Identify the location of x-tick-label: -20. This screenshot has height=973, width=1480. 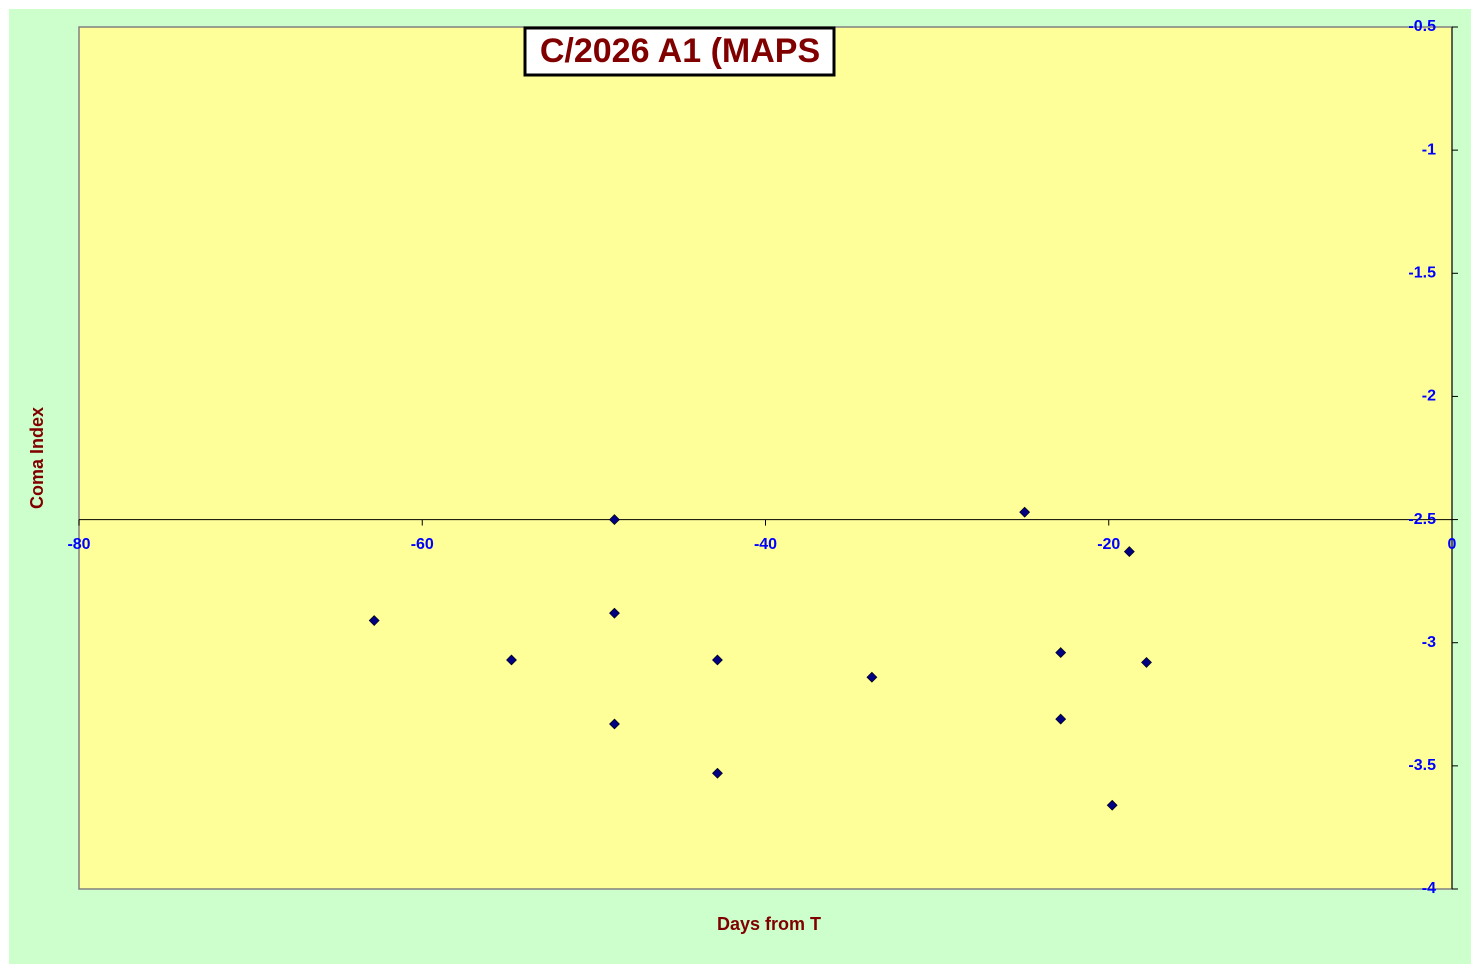
(1108, 544).